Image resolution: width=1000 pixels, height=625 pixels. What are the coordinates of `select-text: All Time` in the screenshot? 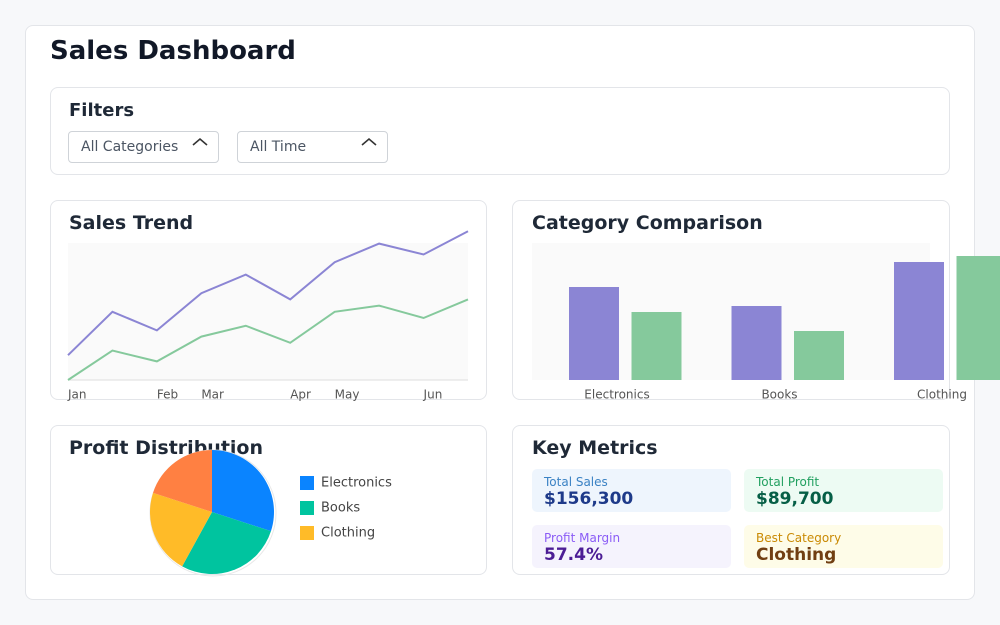 It's located at (278, 147).